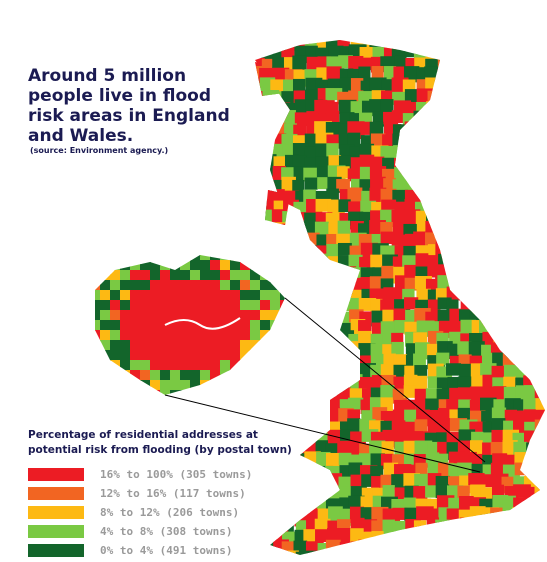 This screenshot has width=547, height=562. What do you see at coordinates (99, 150) in the screenshot?
I see `source: (source: Environment agency.)` at bounding box center [99, 150].